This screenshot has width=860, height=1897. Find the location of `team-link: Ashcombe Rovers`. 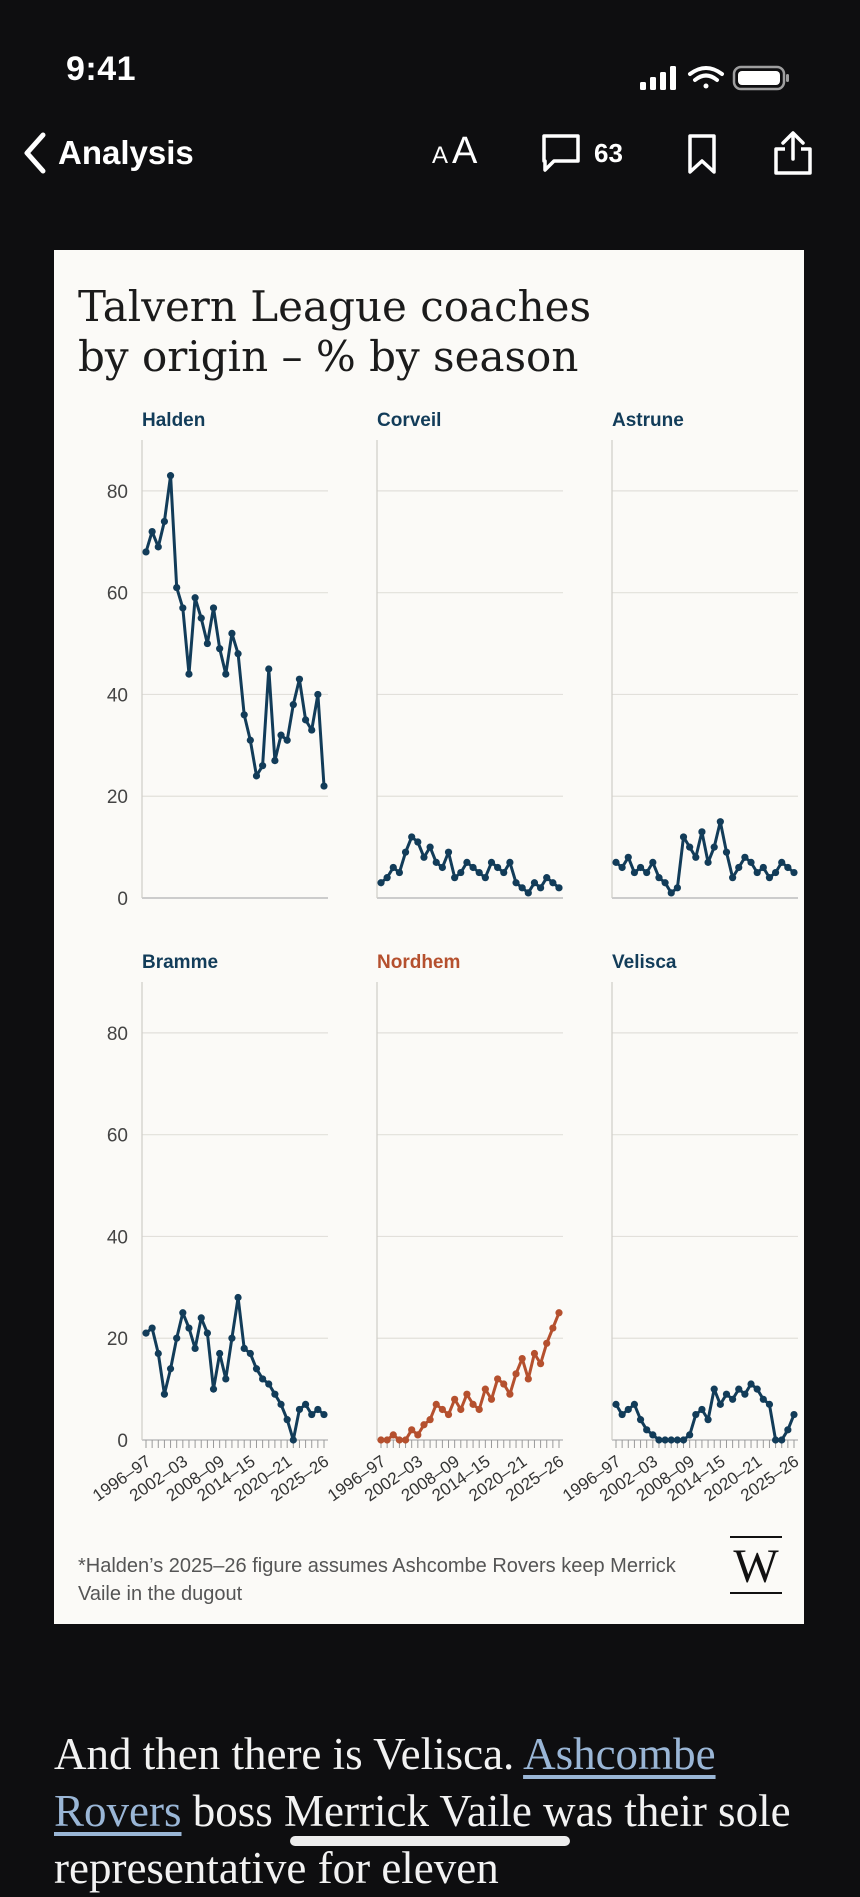

team-link: Ashcombe Rovers is located at coordinates (385, 1782).